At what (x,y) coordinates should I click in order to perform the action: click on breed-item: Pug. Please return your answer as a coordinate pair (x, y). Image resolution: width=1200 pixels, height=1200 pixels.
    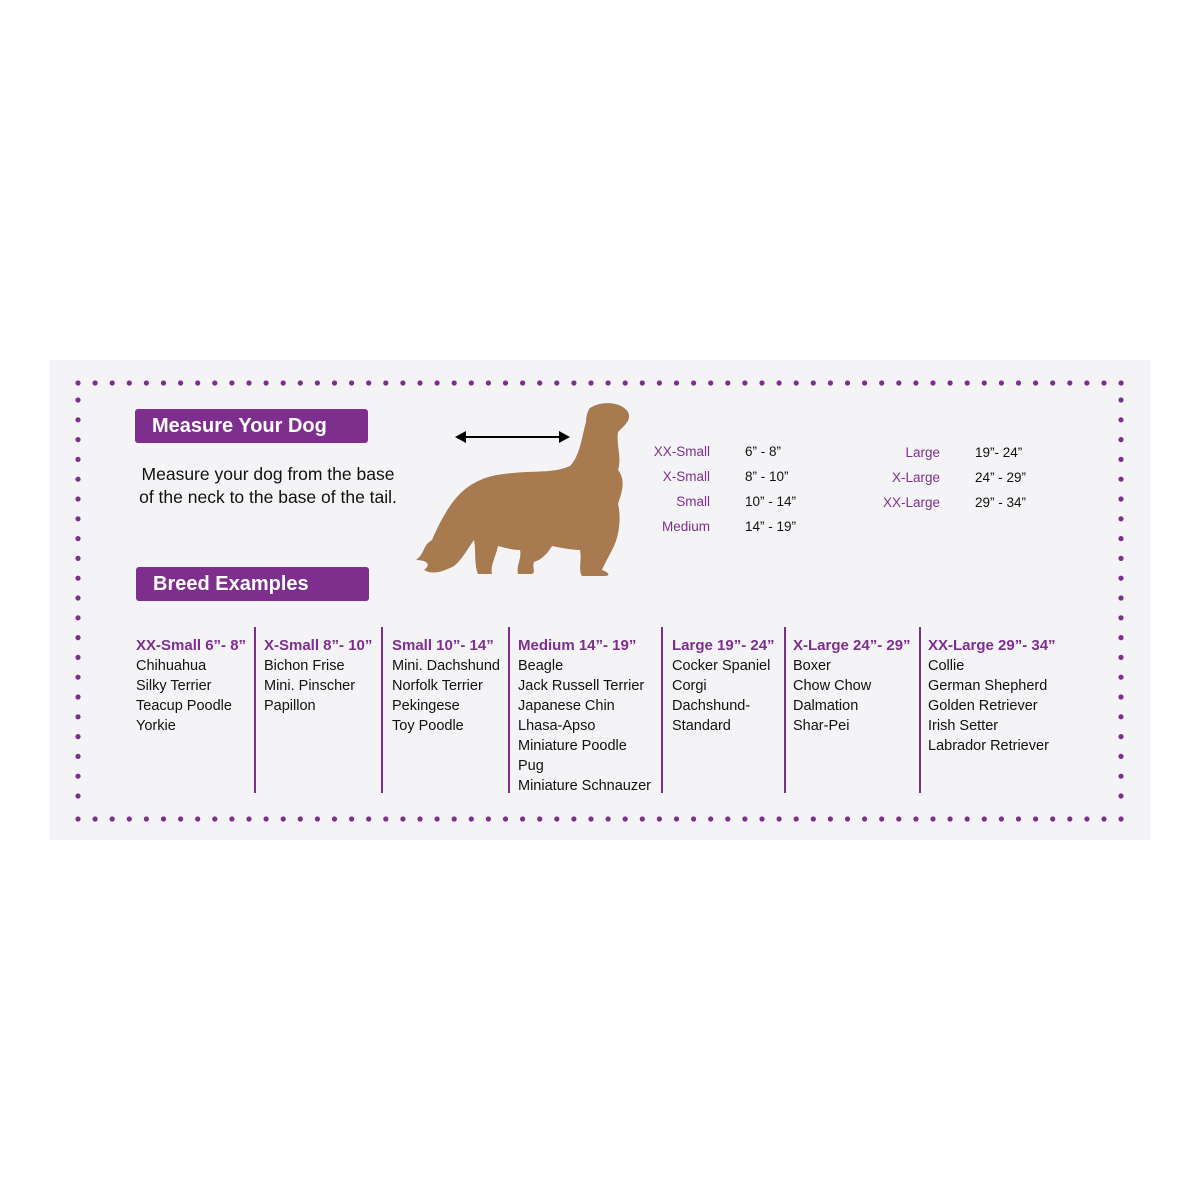
    Looking at the image, I should click on (531, 766).